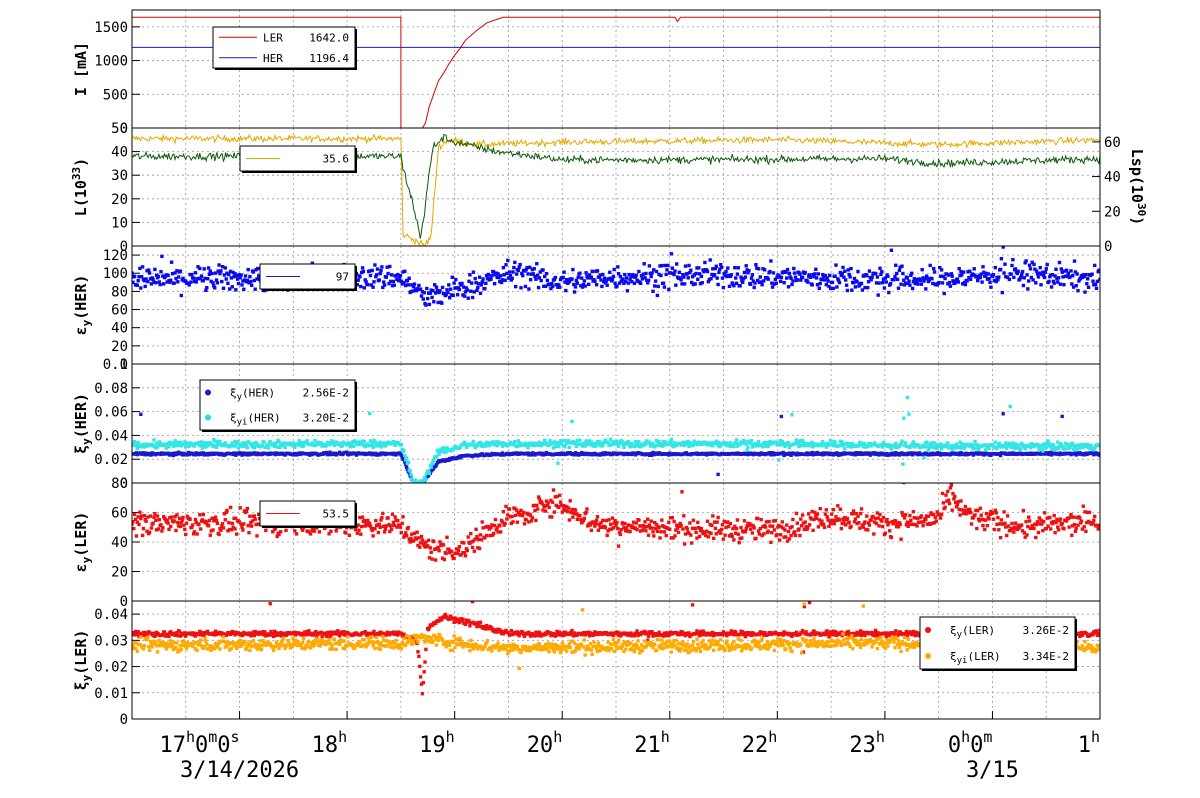 The image size is (1200, 798). Describe the element at coordinates (1138, 187) in the screenshot. I see `right-axis-label: Lsp(1030)` at that location.